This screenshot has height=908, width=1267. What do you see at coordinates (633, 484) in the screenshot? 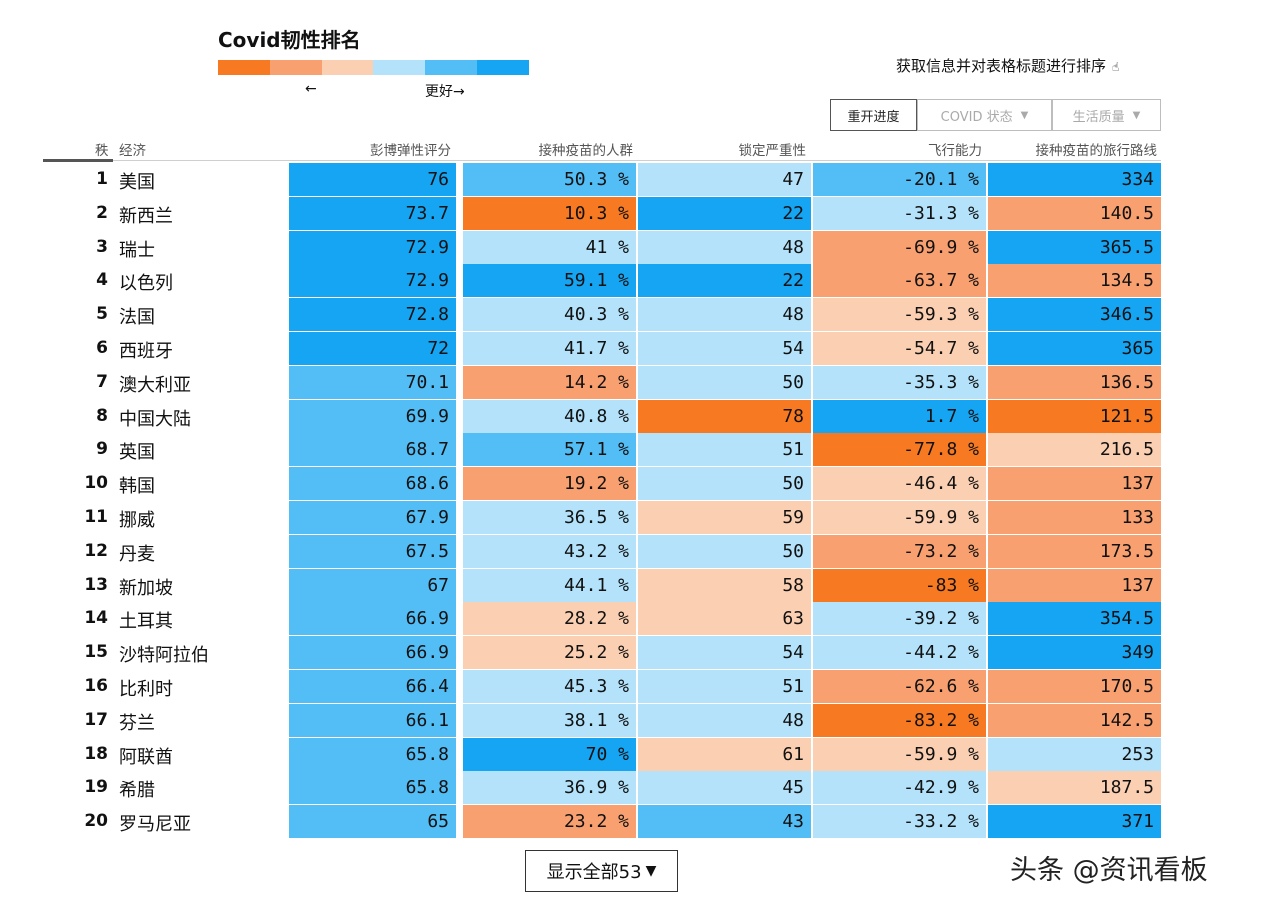
I see `table-row: 10 韩国 68.6 19.2 % 50 -46.4 % 137` at bounding box center [633, 484].